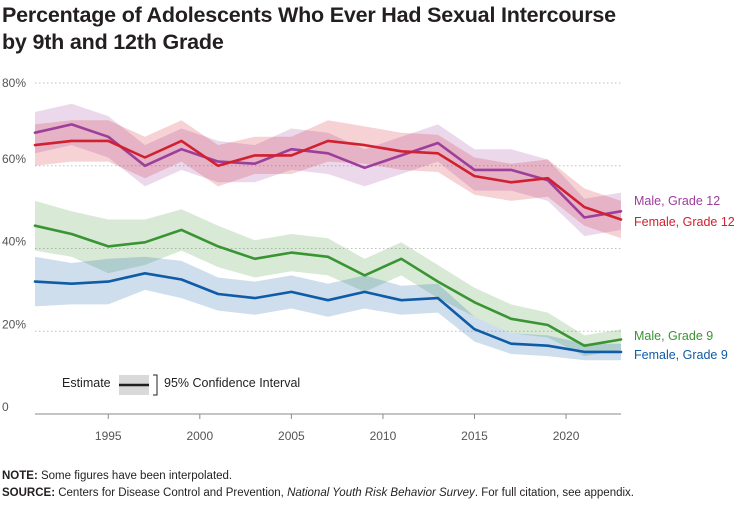 This screenshot has width=734, height=505. I want to click on legend-bracket, so click(155, 385).